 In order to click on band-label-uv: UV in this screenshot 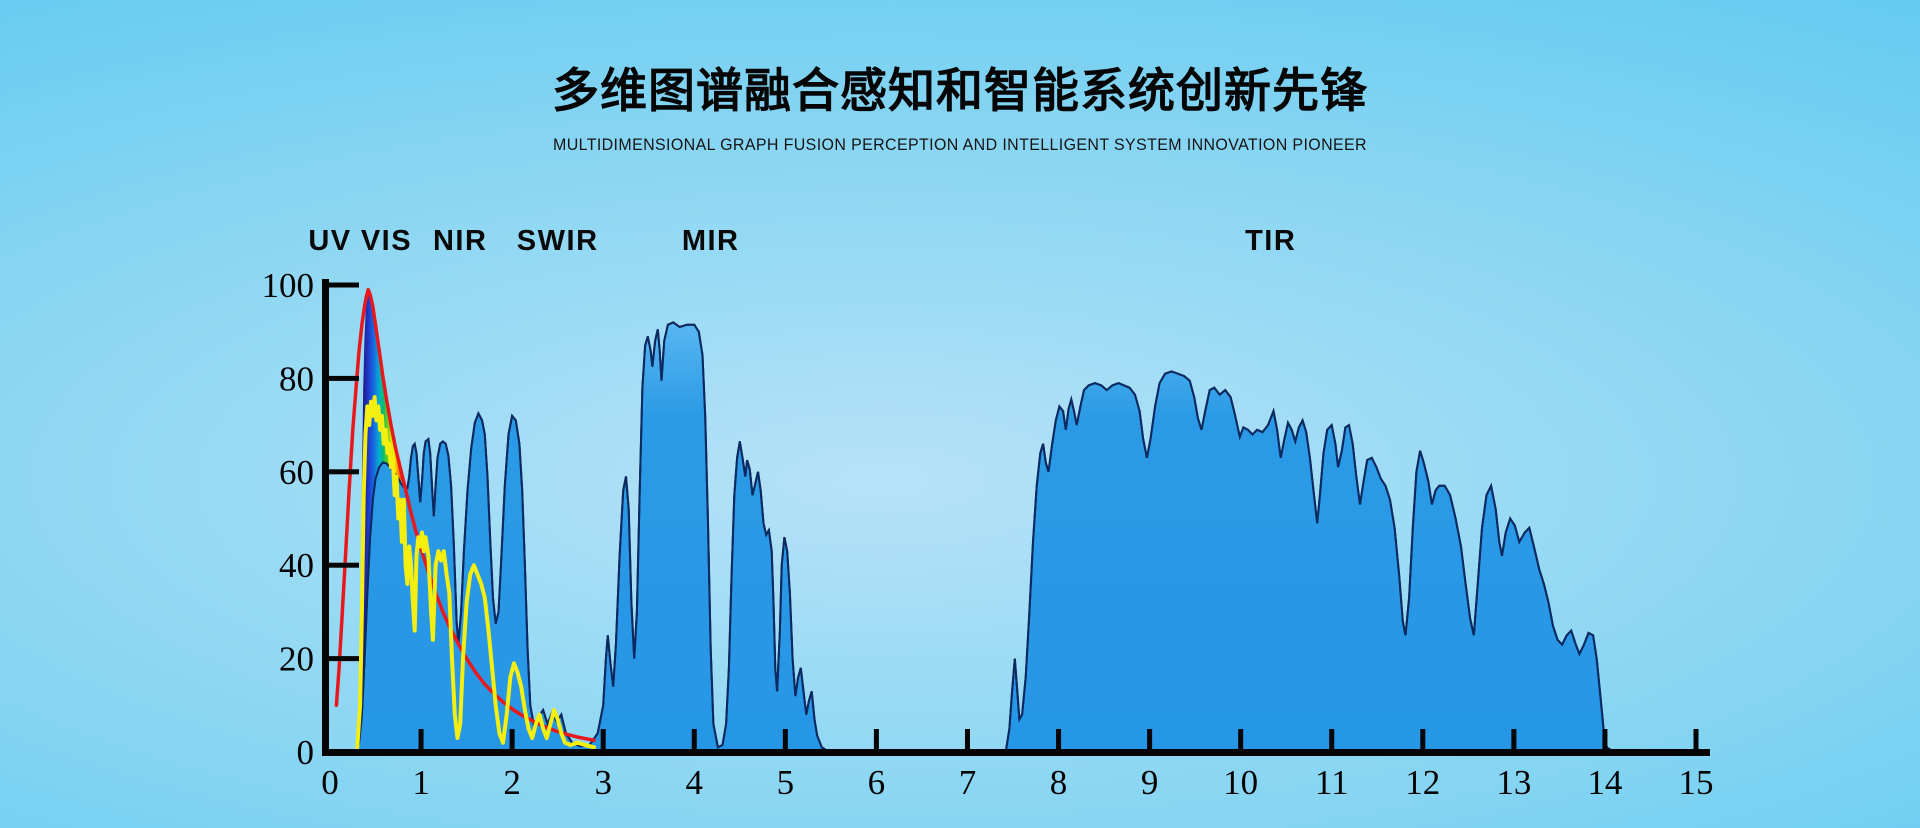, I will do `click(329, 241)`.